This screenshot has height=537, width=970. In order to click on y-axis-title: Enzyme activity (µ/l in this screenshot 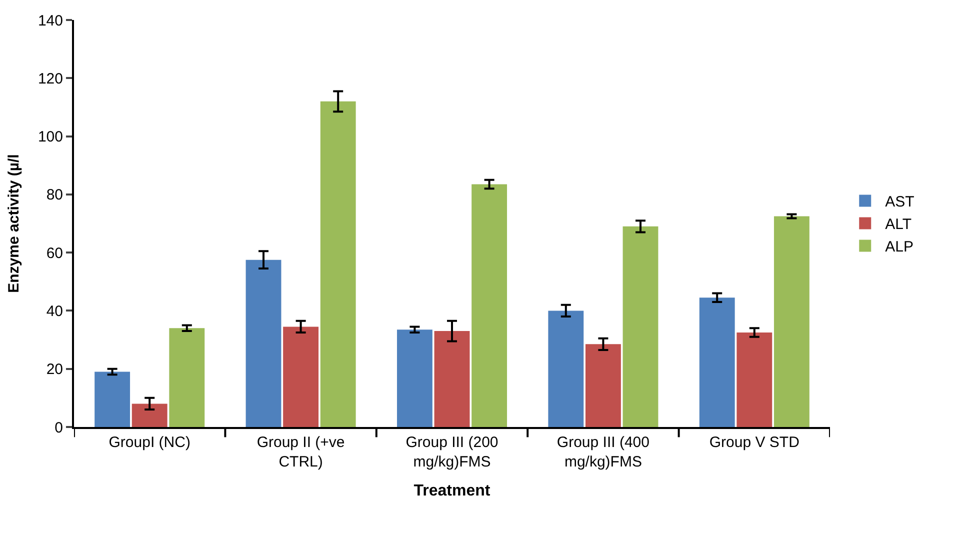, I will do `click(14, 223)`.